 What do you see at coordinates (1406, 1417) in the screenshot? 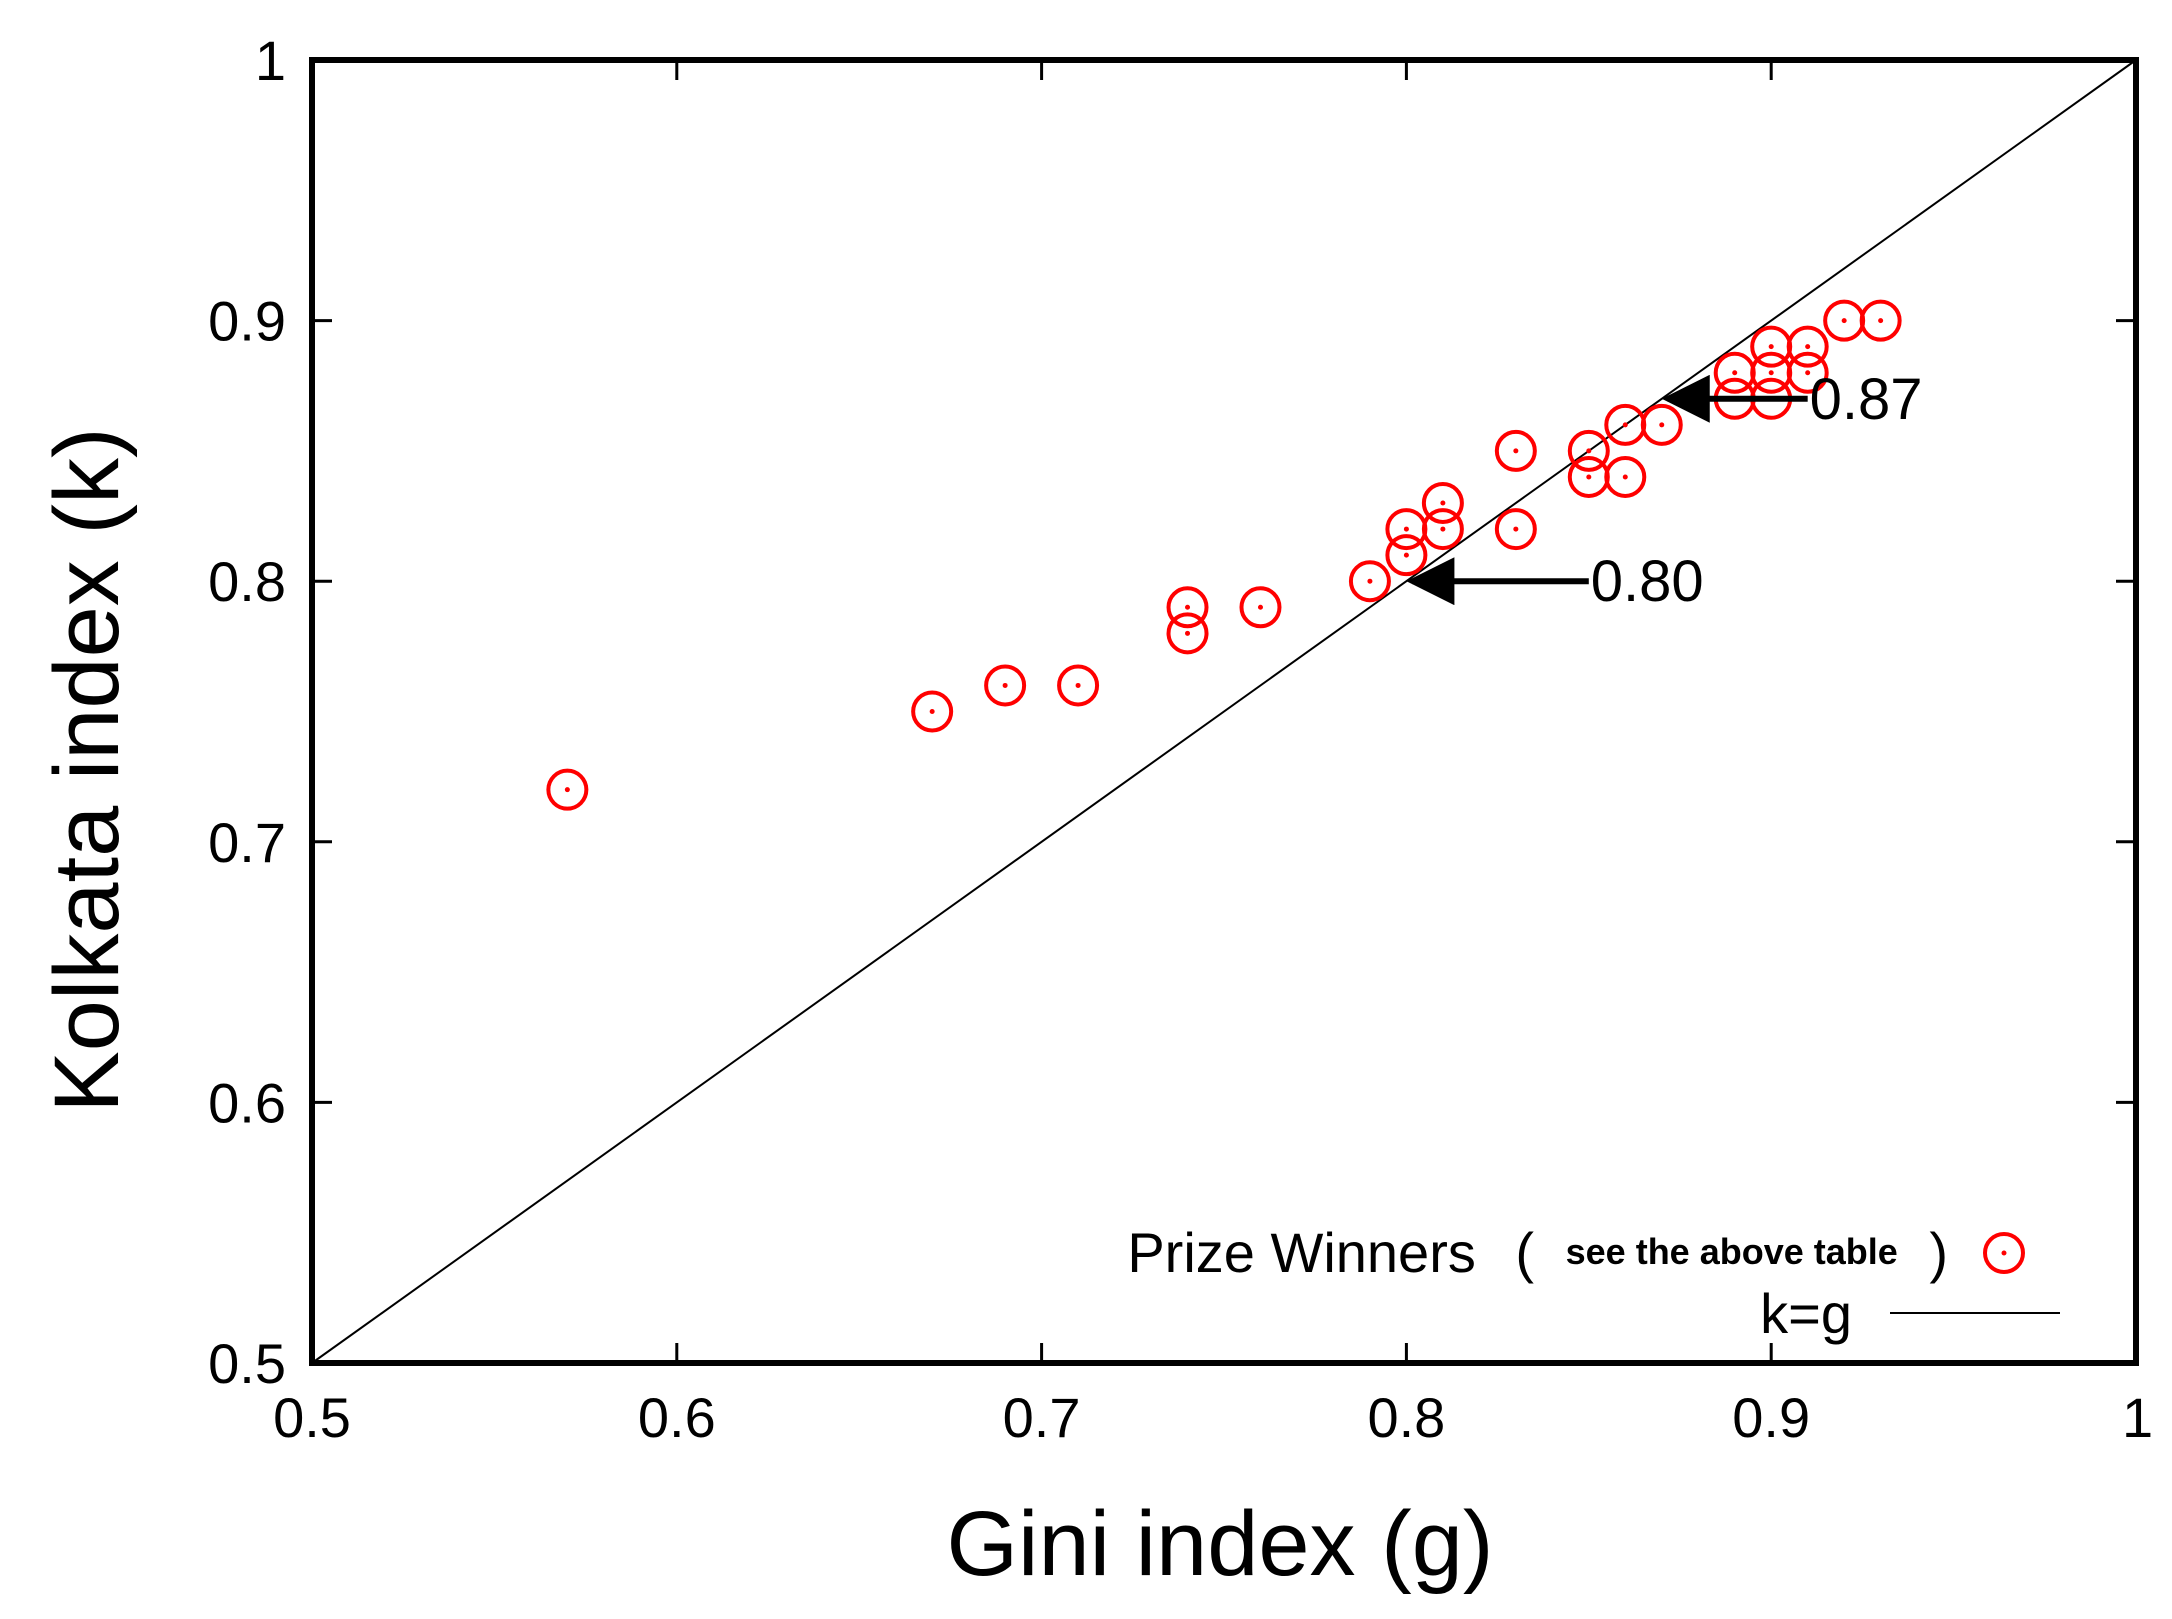
I see `x-tick-label: 0.8` at bounding box center [1406, 1417].